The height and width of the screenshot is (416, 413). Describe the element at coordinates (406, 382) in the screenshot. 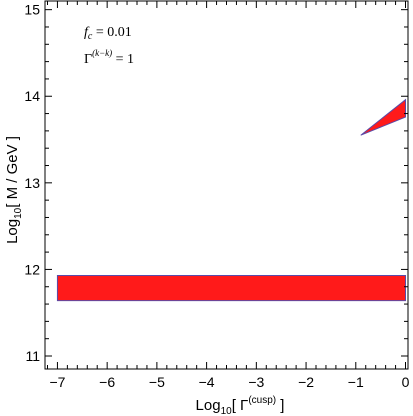

I see `x-tick-label: 0` at that location.